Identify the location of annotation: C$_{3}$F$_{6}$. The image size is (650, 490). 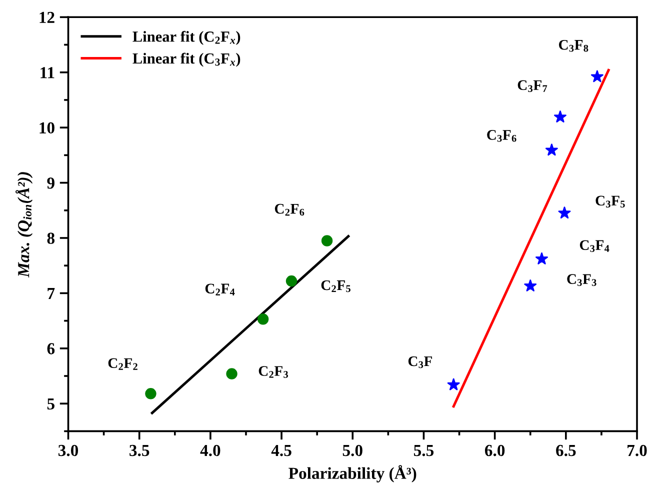
(501, 136).